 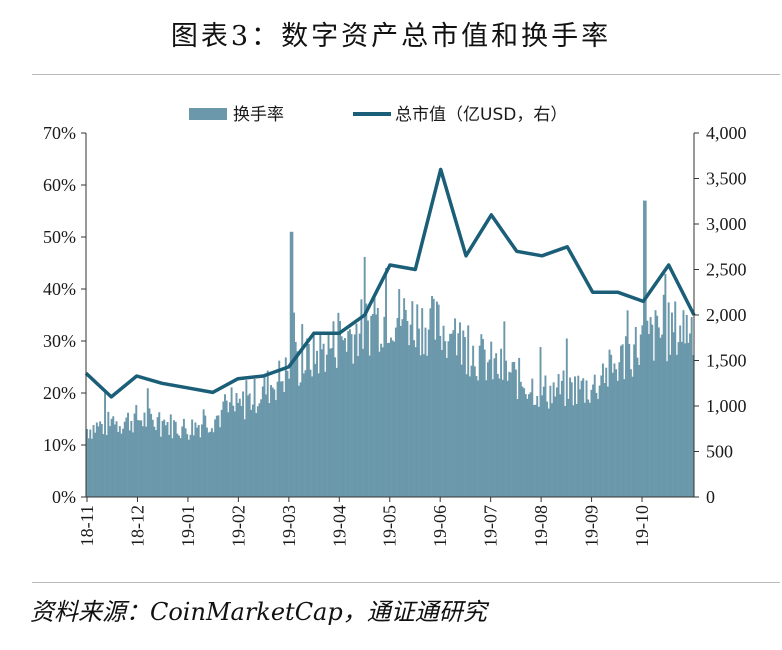 What do you see at coordinates (726, 133) in the screenshot?
I see `right-tick-label: 4,000` at bounding box center [726, 133].